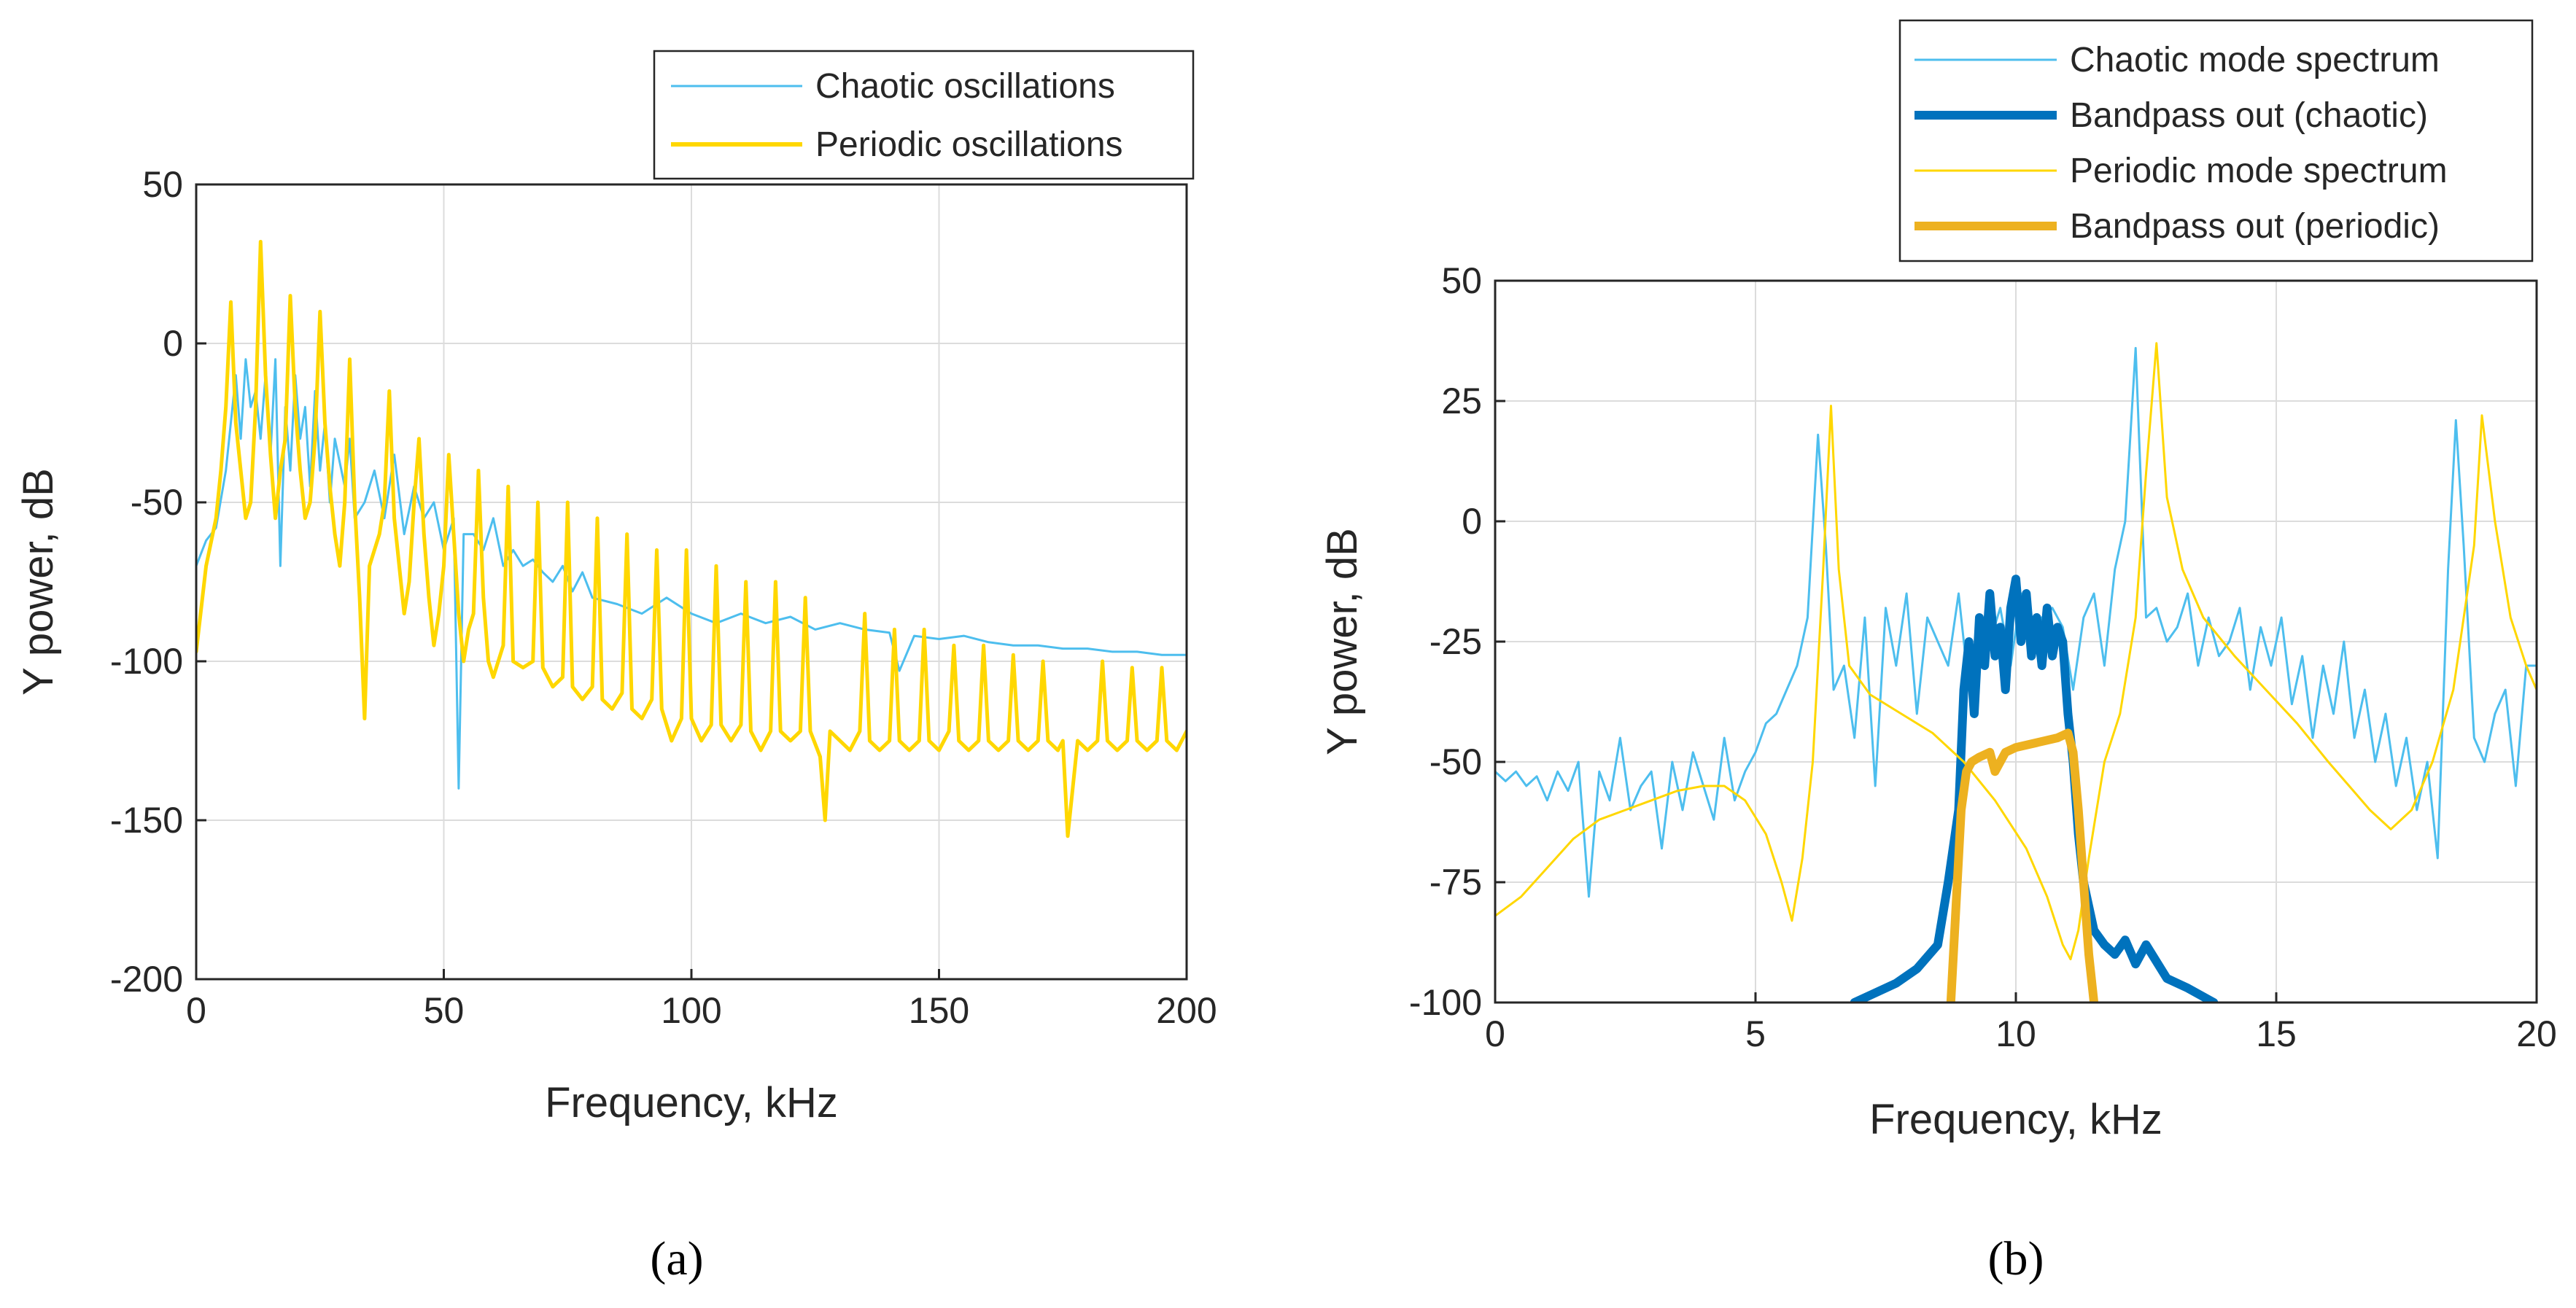 This screenshot has height=1308, width=2576. Describe the element at coordinates (1495, 1033) in the screenshot. I see `panel-b-xtick-label-0: 0` at that location.